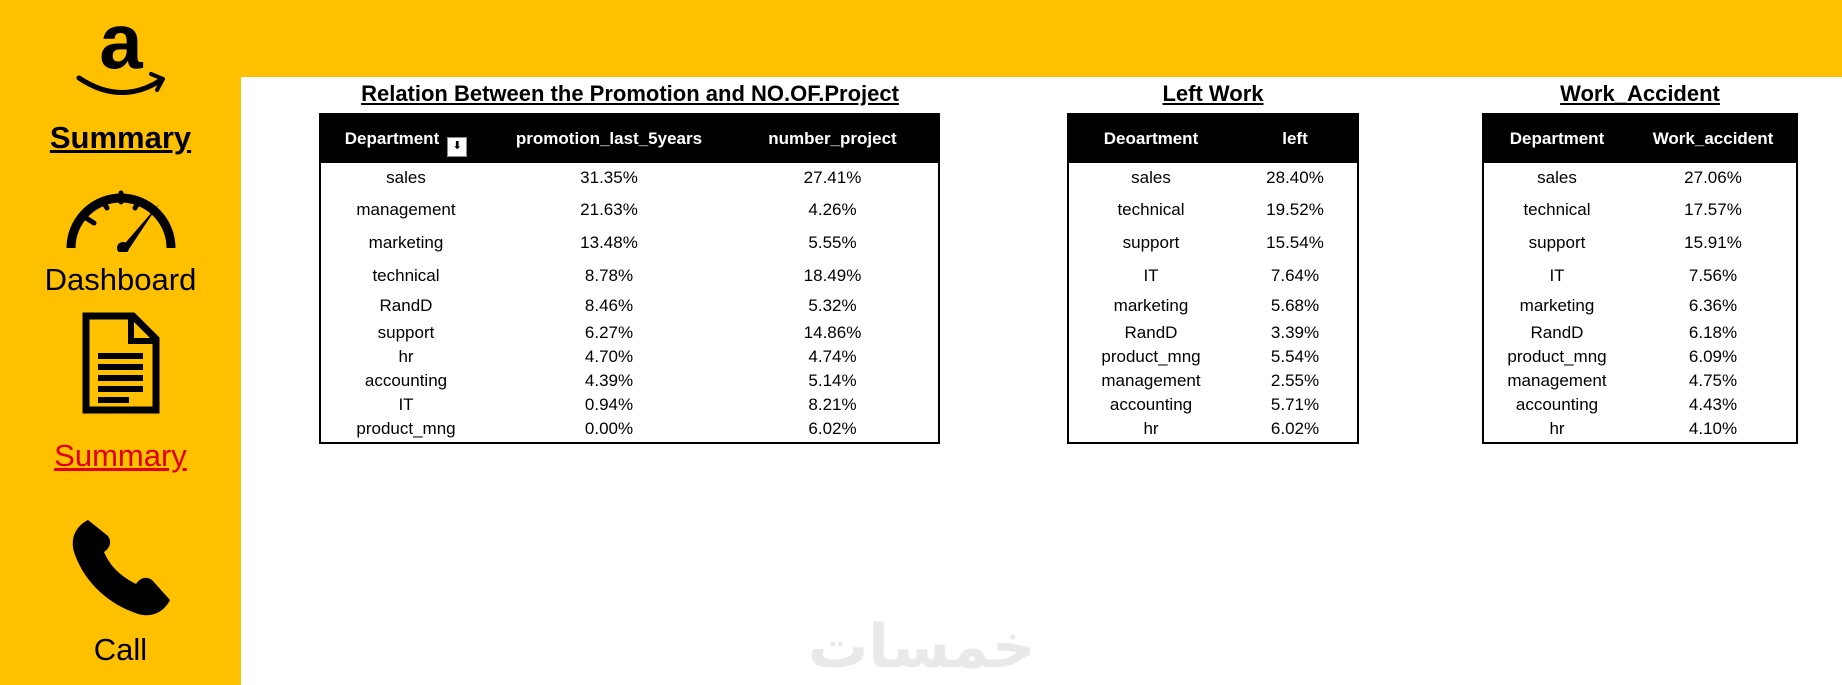 This screenshot has width=1842, height=685. Describe the element at coordinates (1295, 404) in the screenshot. I see `cell-value: 5.71%` at that location.